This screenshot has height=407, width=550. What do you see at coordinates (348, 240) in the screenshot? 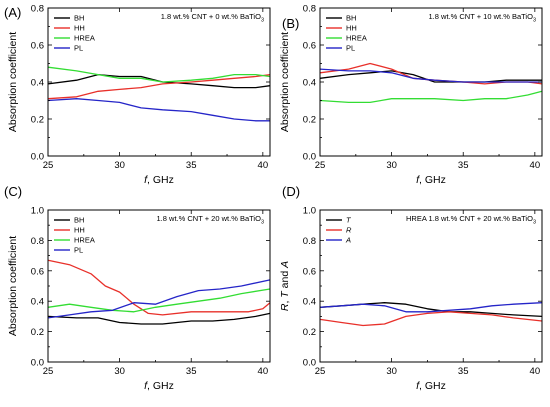
I see `legend-label-a: A` at bounding box center [348, 240].